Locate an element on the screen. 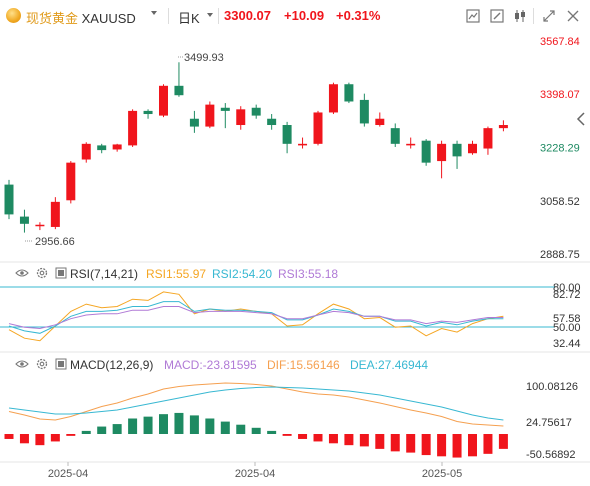 This screenshot has height=486, width=590. price-tick-label: 3058.52 is located at coordinates (560, 202).